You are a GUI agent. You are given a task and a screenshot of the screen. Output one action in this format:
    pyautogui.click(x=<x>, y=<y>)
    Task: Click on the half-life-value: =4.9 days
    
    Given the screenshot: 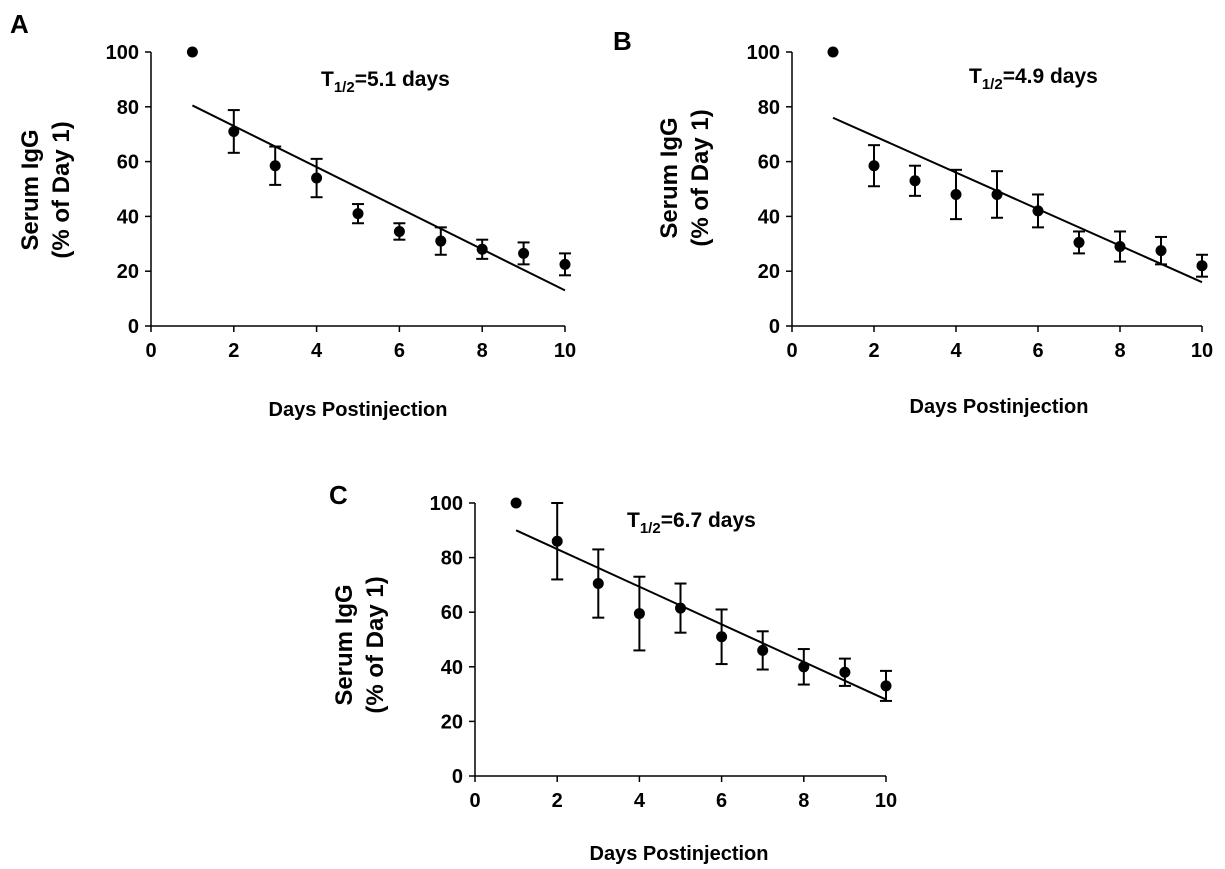 What is the action you would take?
    pyautogui.click(x=1050, y=76)
    